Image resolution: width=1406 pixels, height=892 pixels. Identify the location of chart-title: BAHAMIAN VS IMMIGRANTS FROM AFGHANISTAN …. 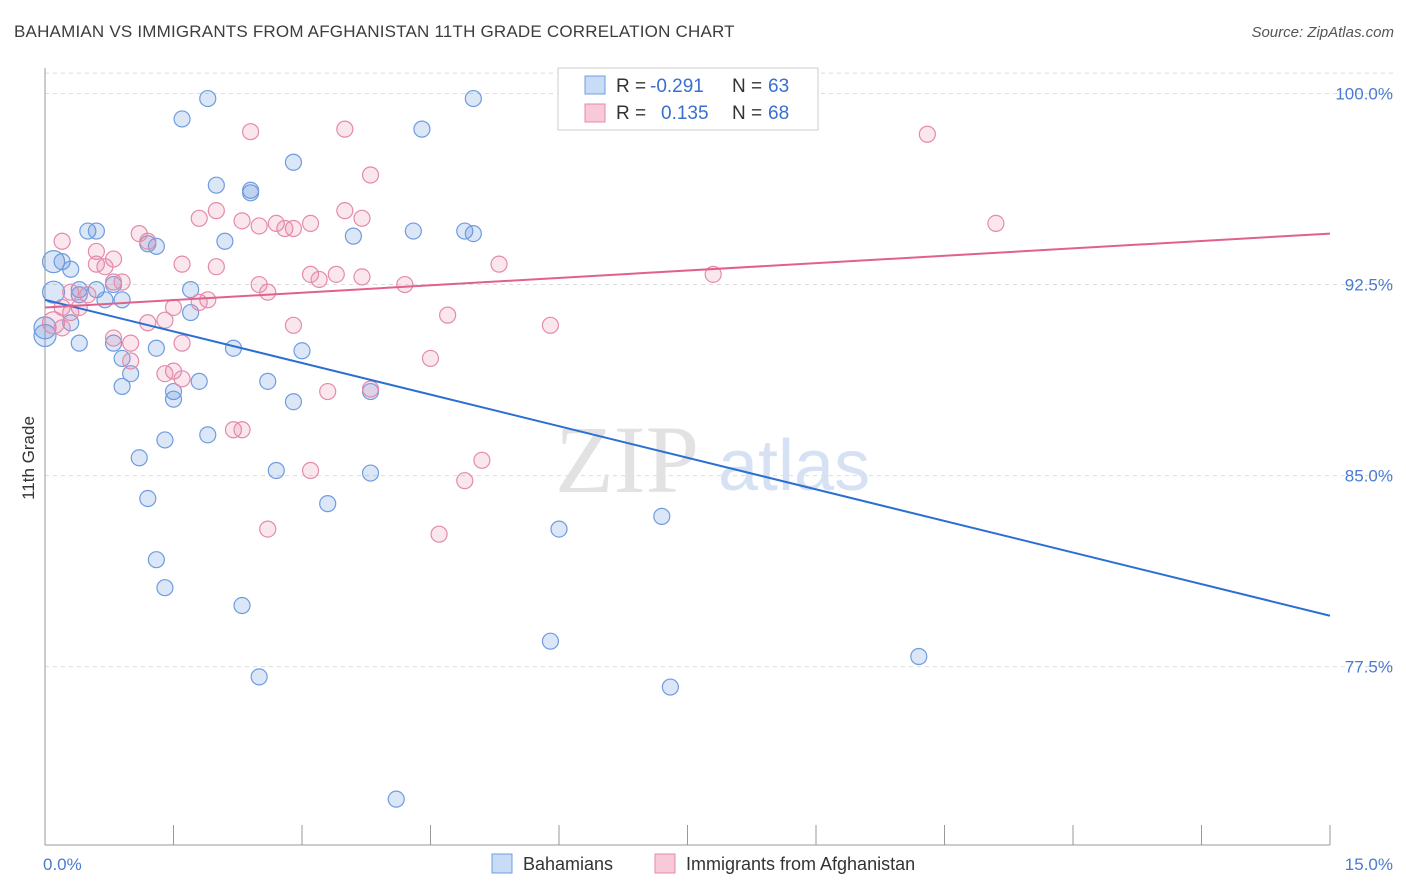
(374, 31).